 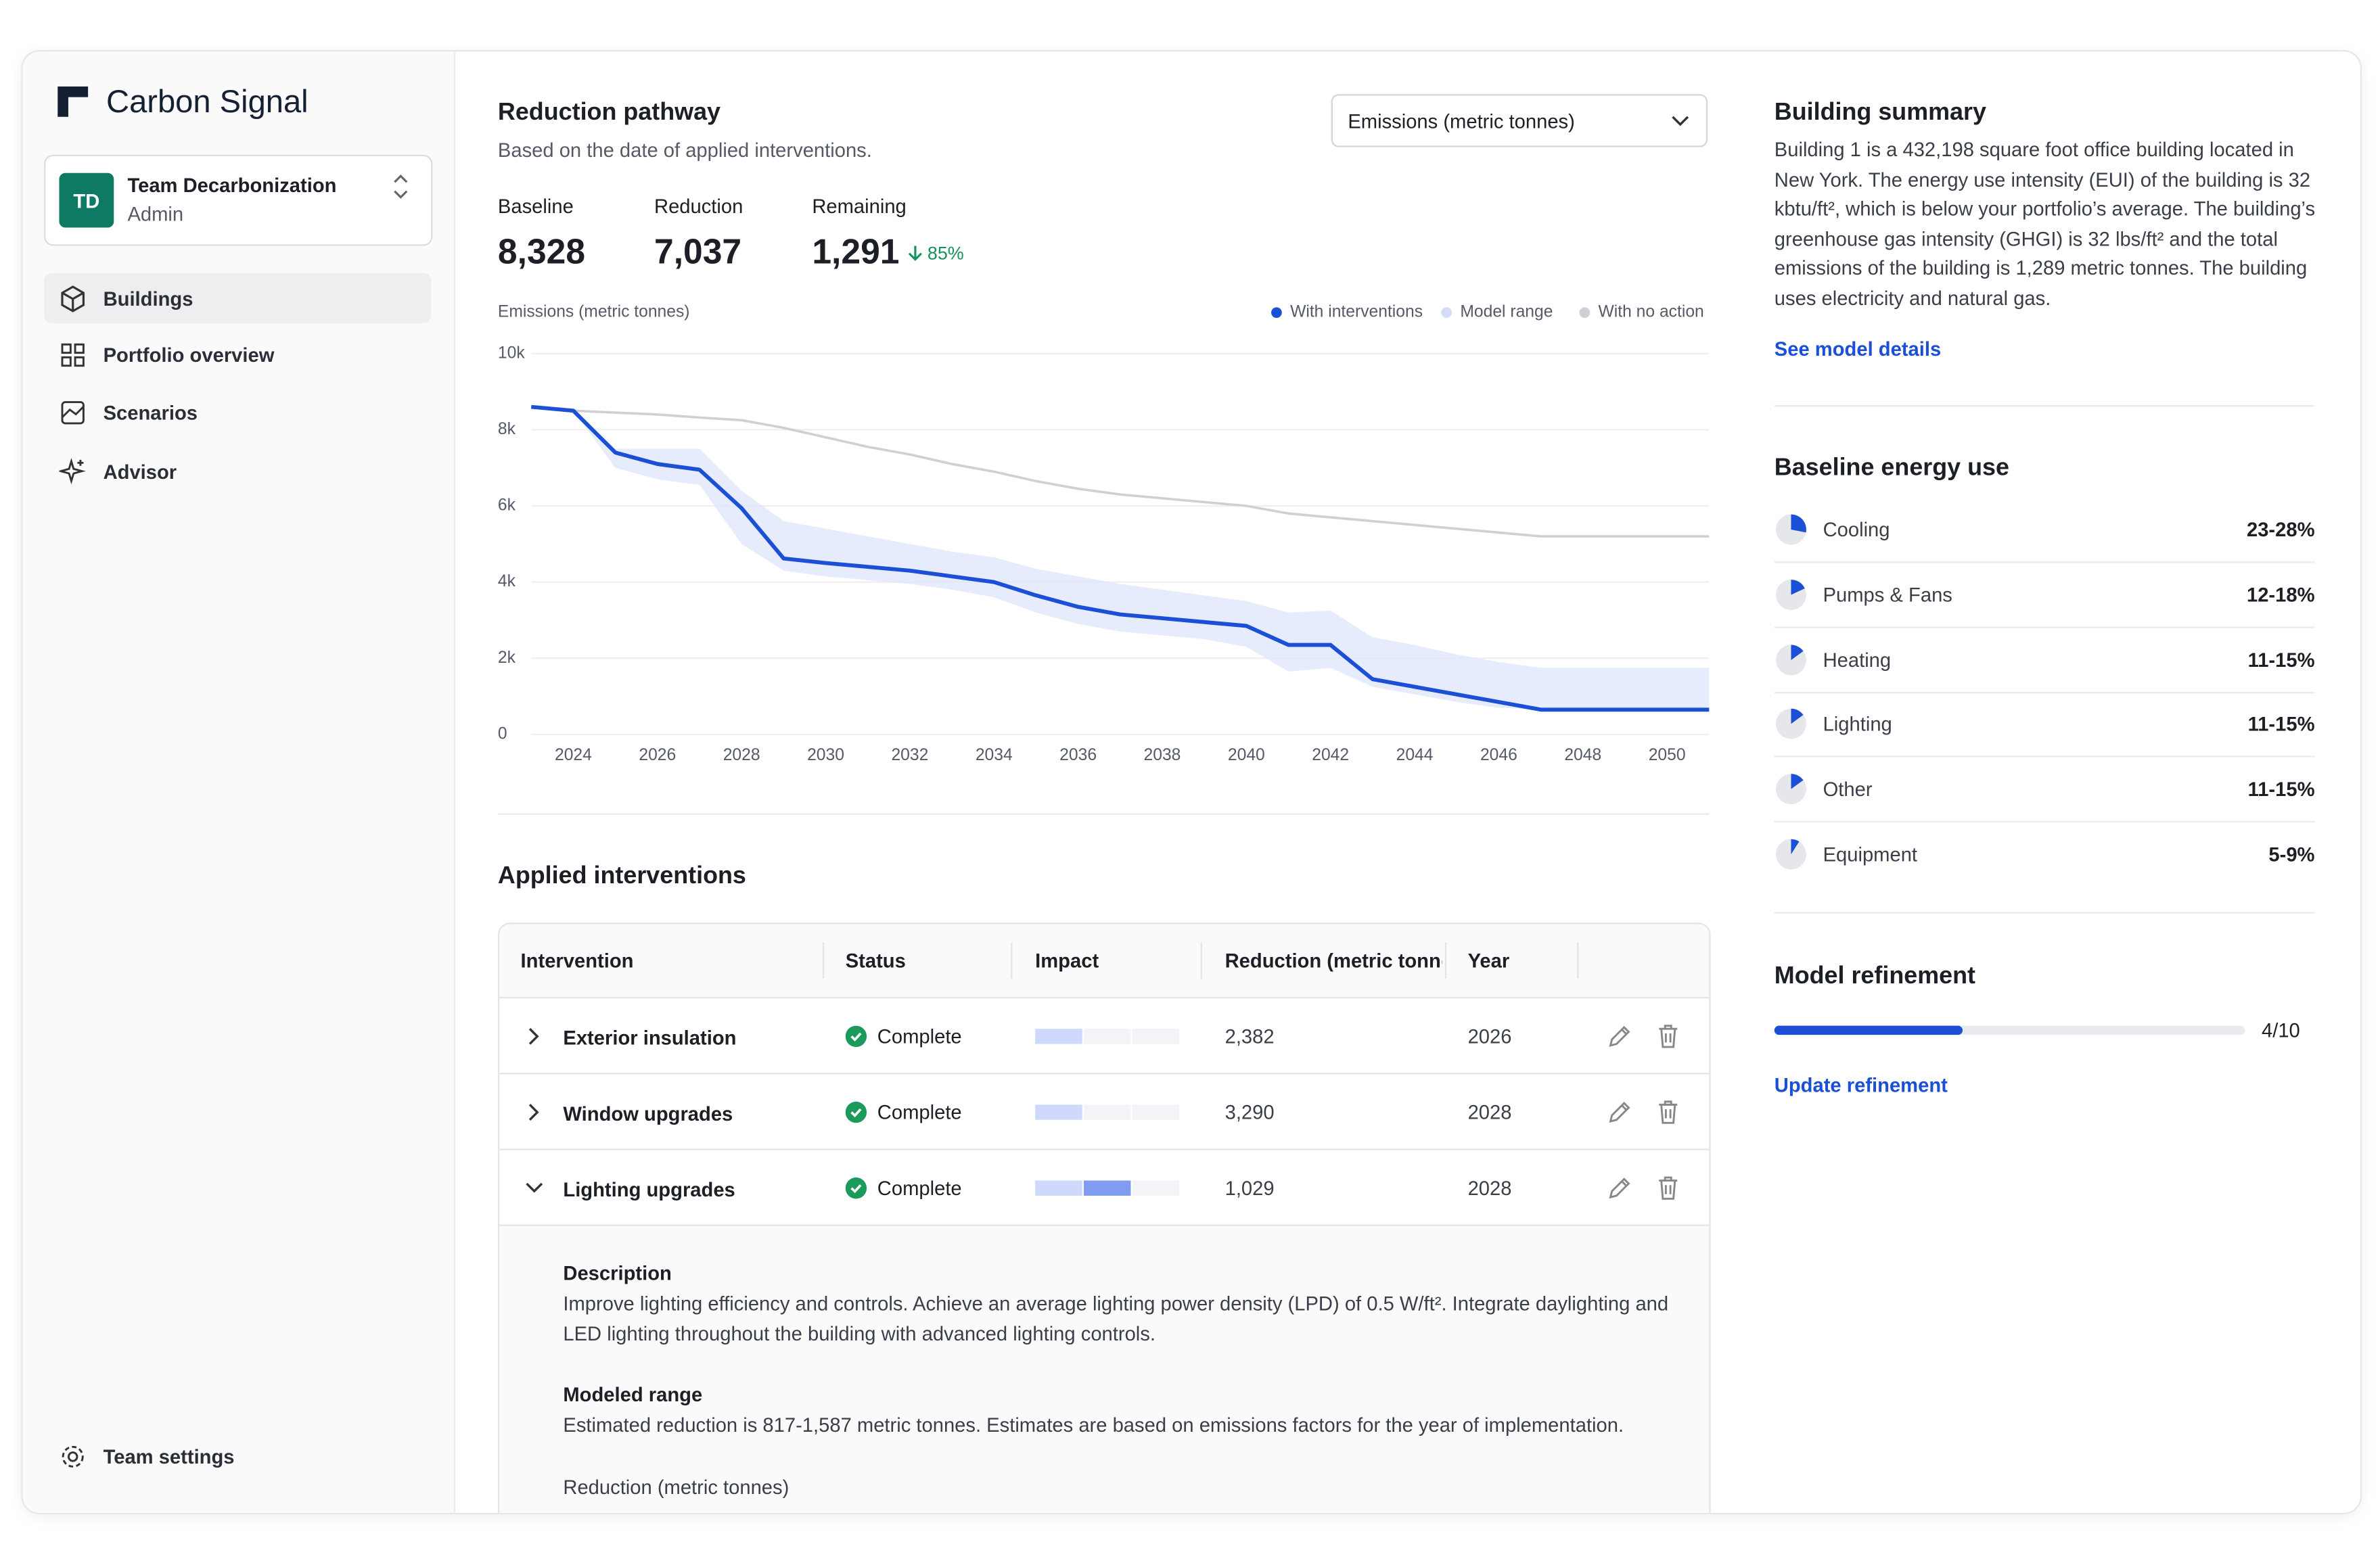 What do you see at coordinates (609, 113) in the screenshot?
I see `section-title: Reduction pathway` at bounding box center [609, 113].